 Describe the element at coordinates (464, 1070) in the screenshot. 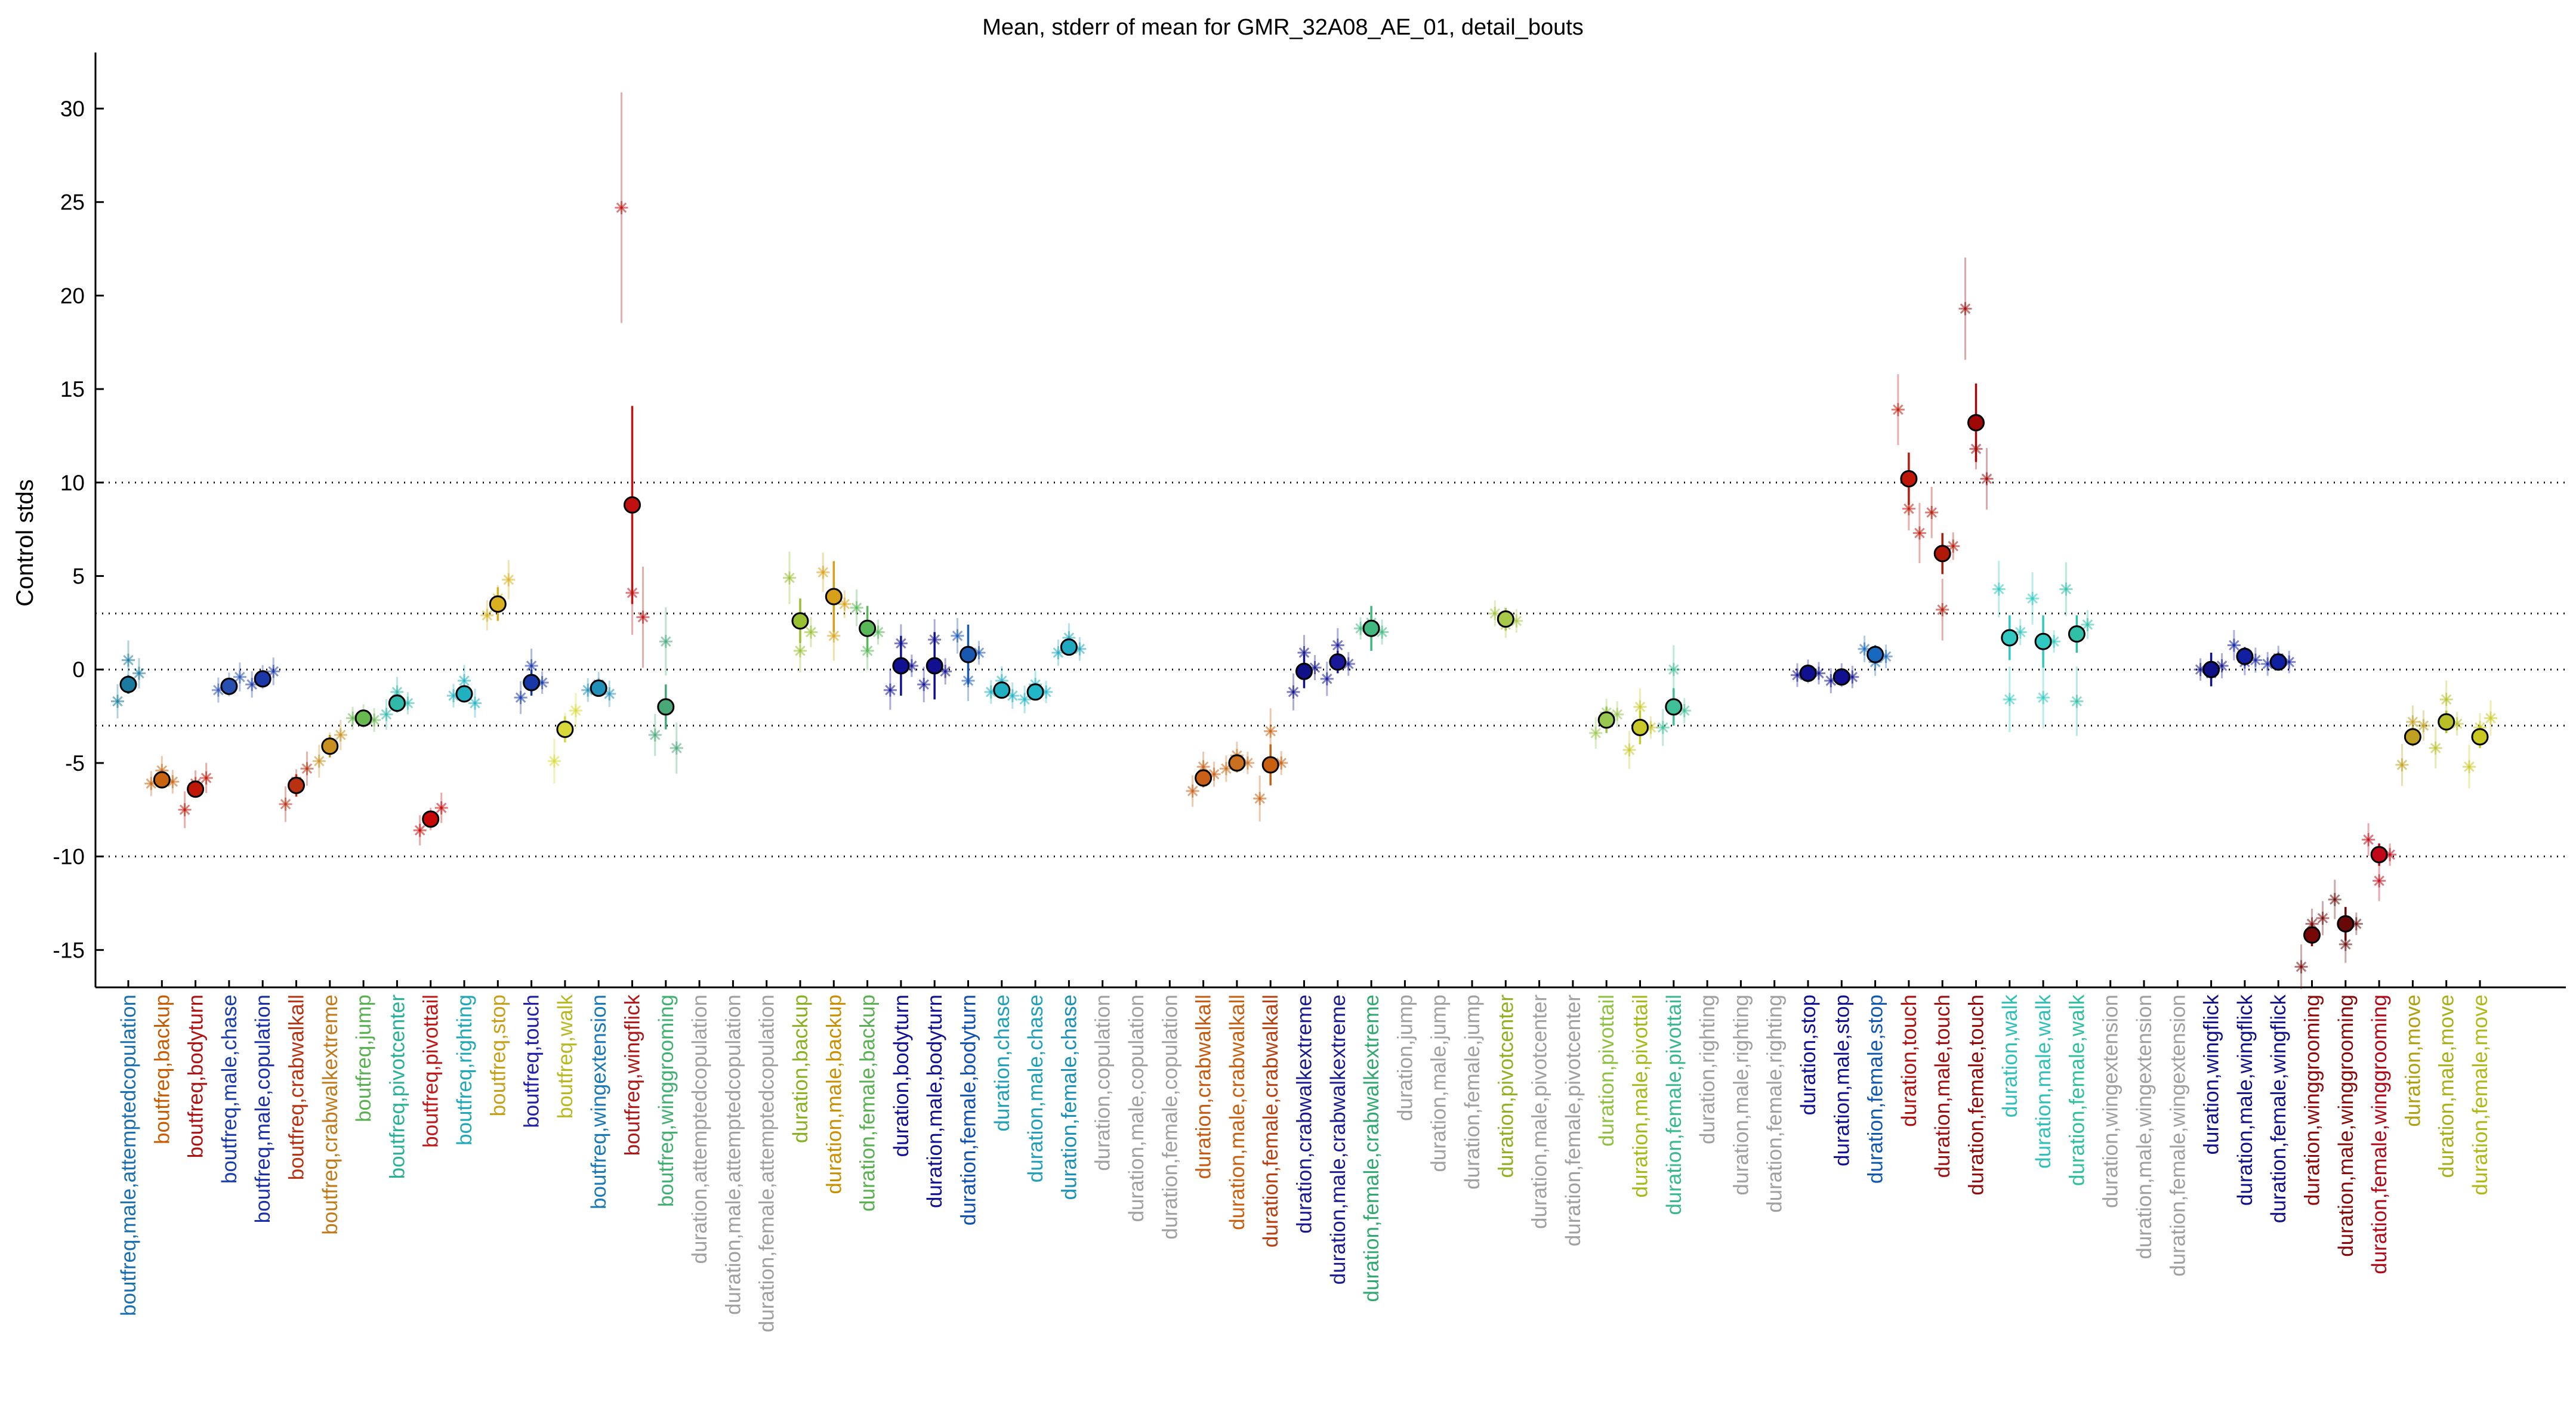

I see `x-tick-label: boutfreq,righting` at that location.